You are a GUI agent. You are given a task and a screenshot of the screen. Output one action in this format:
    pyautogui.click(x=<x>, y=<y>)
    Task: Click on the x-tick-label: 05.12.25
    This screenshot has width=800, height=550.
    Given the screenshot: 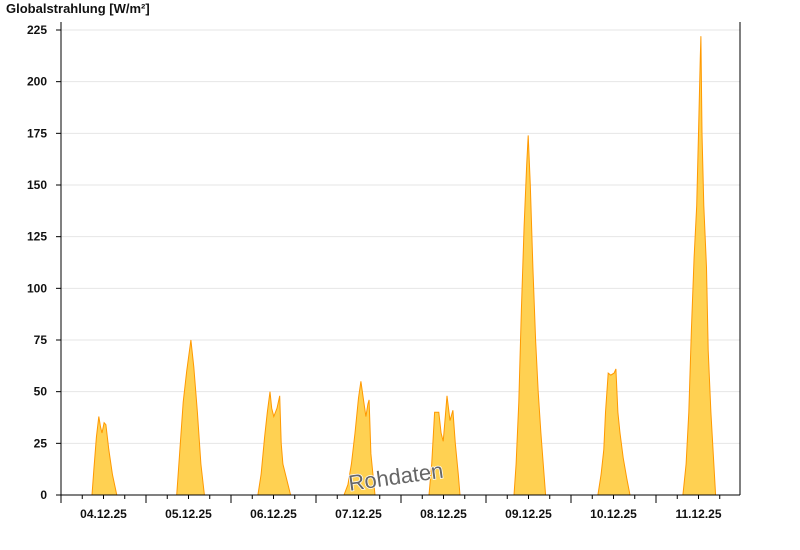 What is the action you would take?
    pyautogui.click(x=188, y=514)
    